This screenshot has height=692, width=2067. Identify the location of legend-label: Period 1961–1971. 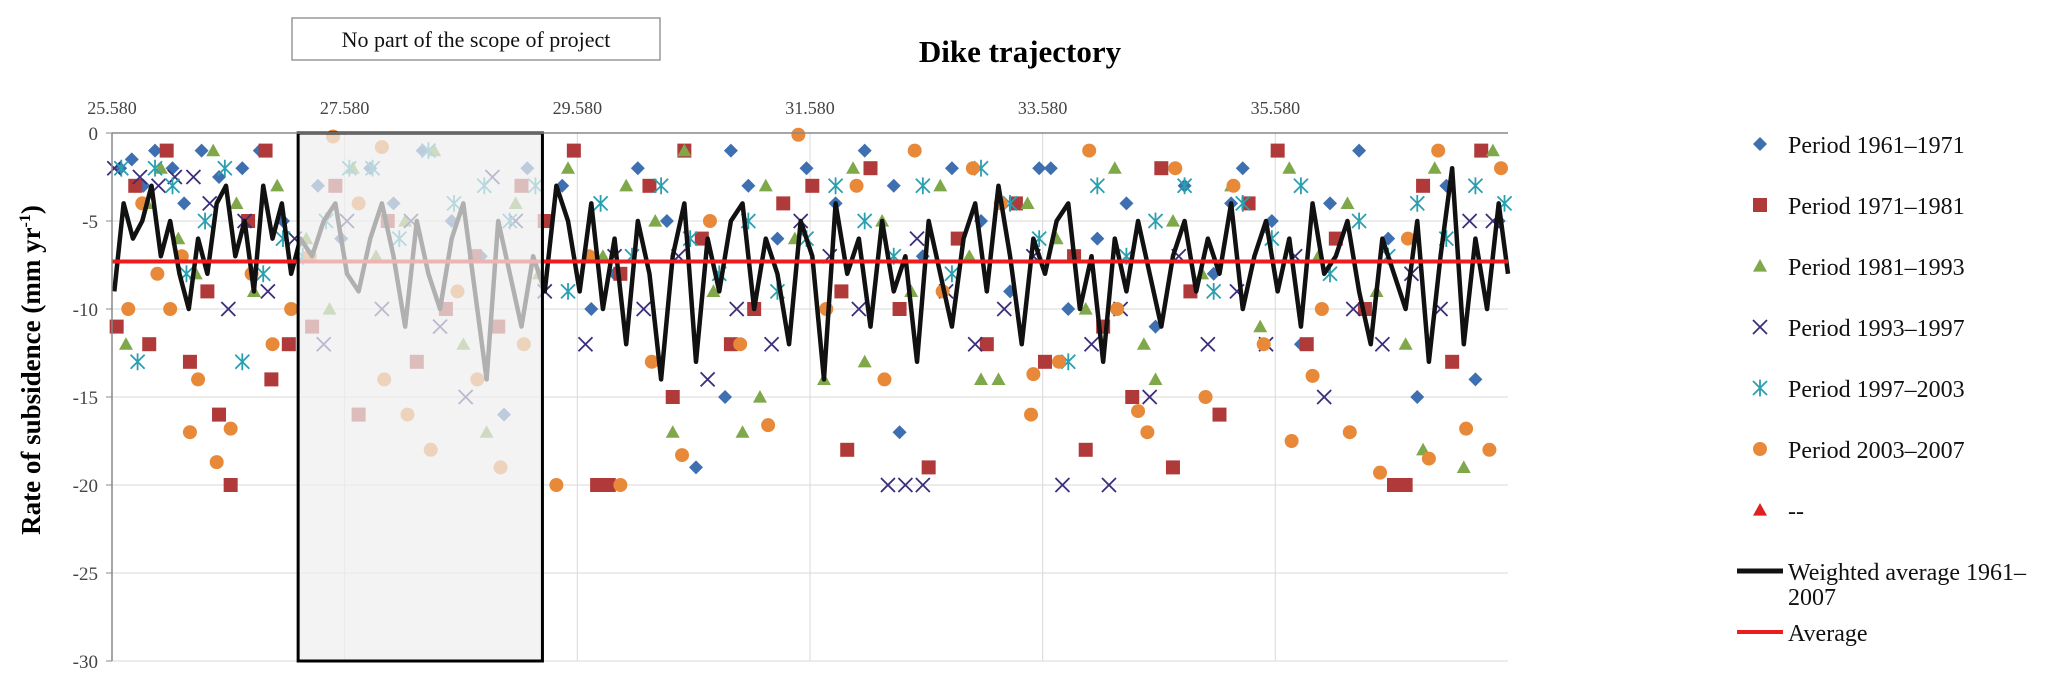
(1876, 146).